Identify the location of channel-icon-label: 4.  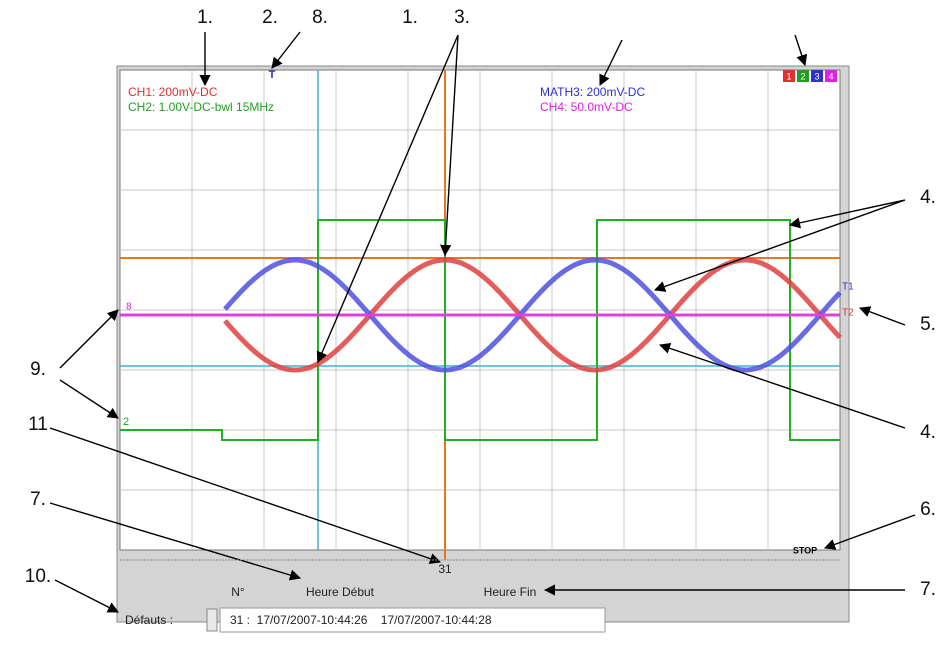
(830, 76).